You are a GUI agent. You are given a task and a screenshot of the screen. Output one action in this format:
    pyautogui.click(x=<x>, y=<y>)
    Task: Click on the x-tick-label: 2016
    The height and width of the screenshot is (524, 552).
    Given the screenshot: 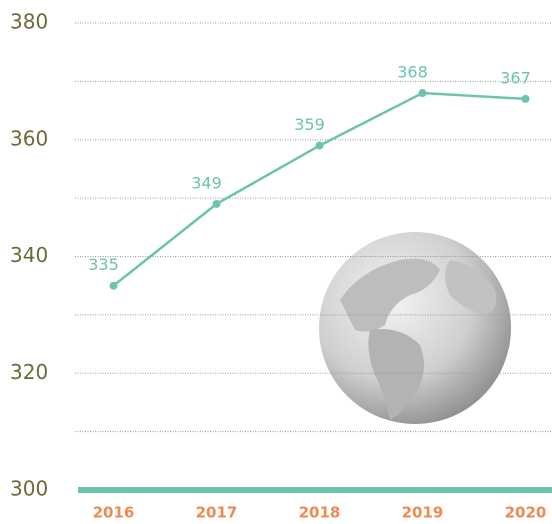 What is the action you would take?
    pyautogui.click(x=114, y=513)
    